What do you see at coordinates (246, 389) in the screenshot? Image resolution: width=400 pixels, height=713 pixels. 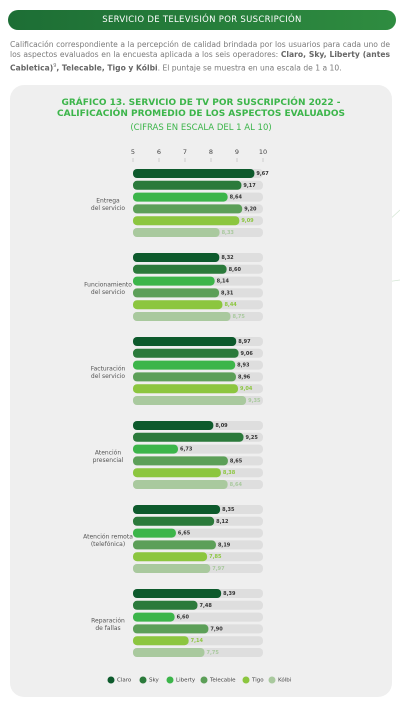 I see `value-label: 9,04` at bounding box center [246, 389].